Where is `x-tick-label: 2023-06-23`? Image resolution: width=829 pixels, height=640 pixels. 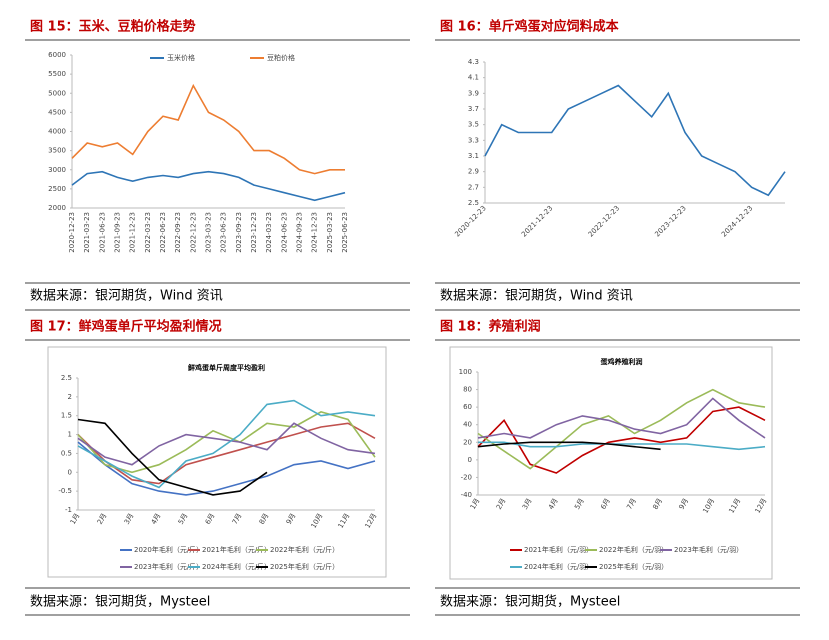
x-tick-label: 2023-06-23 is located at coordinates (224, 232).